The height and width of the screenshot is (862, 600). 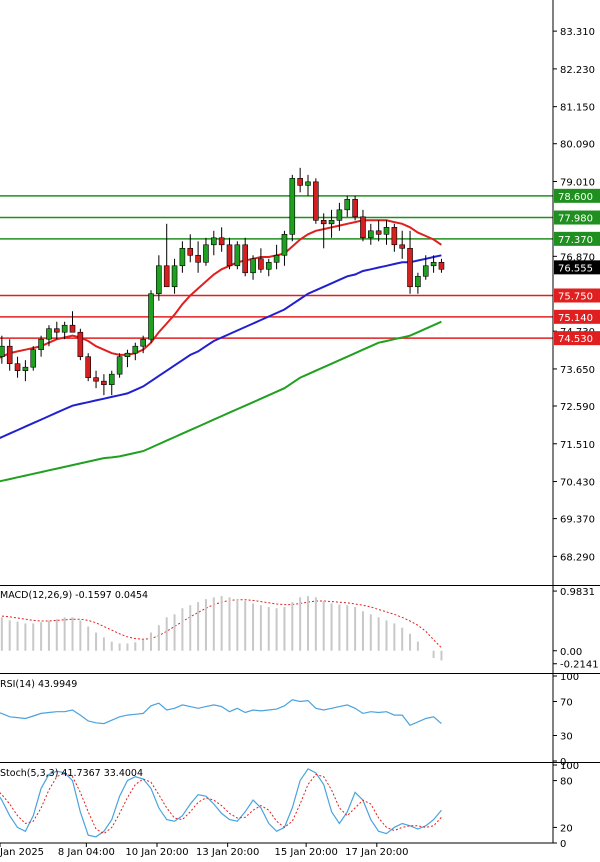 What do you see at coordinates (74, 595) in the screenshot?
I see `macd-label: MACD(12,26,9) -0.1597 0.0454` at bounding box center [74, 595].